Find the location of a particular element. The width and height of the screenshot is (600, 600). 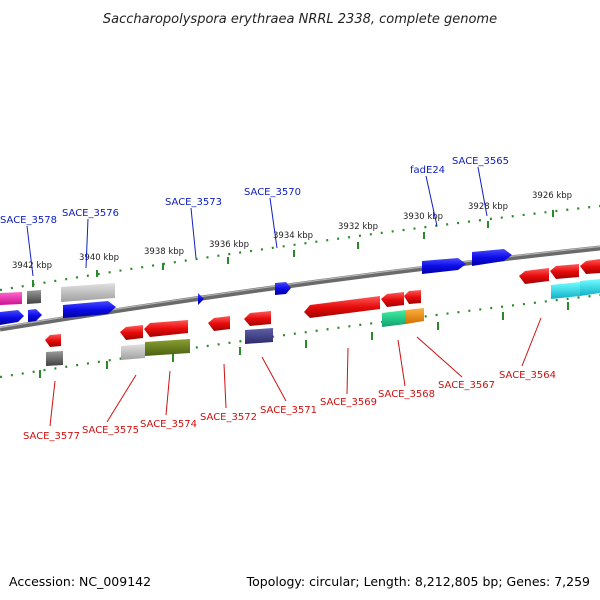

accession-text: Accession: NC_009142 is located at coordinates (80, 581).